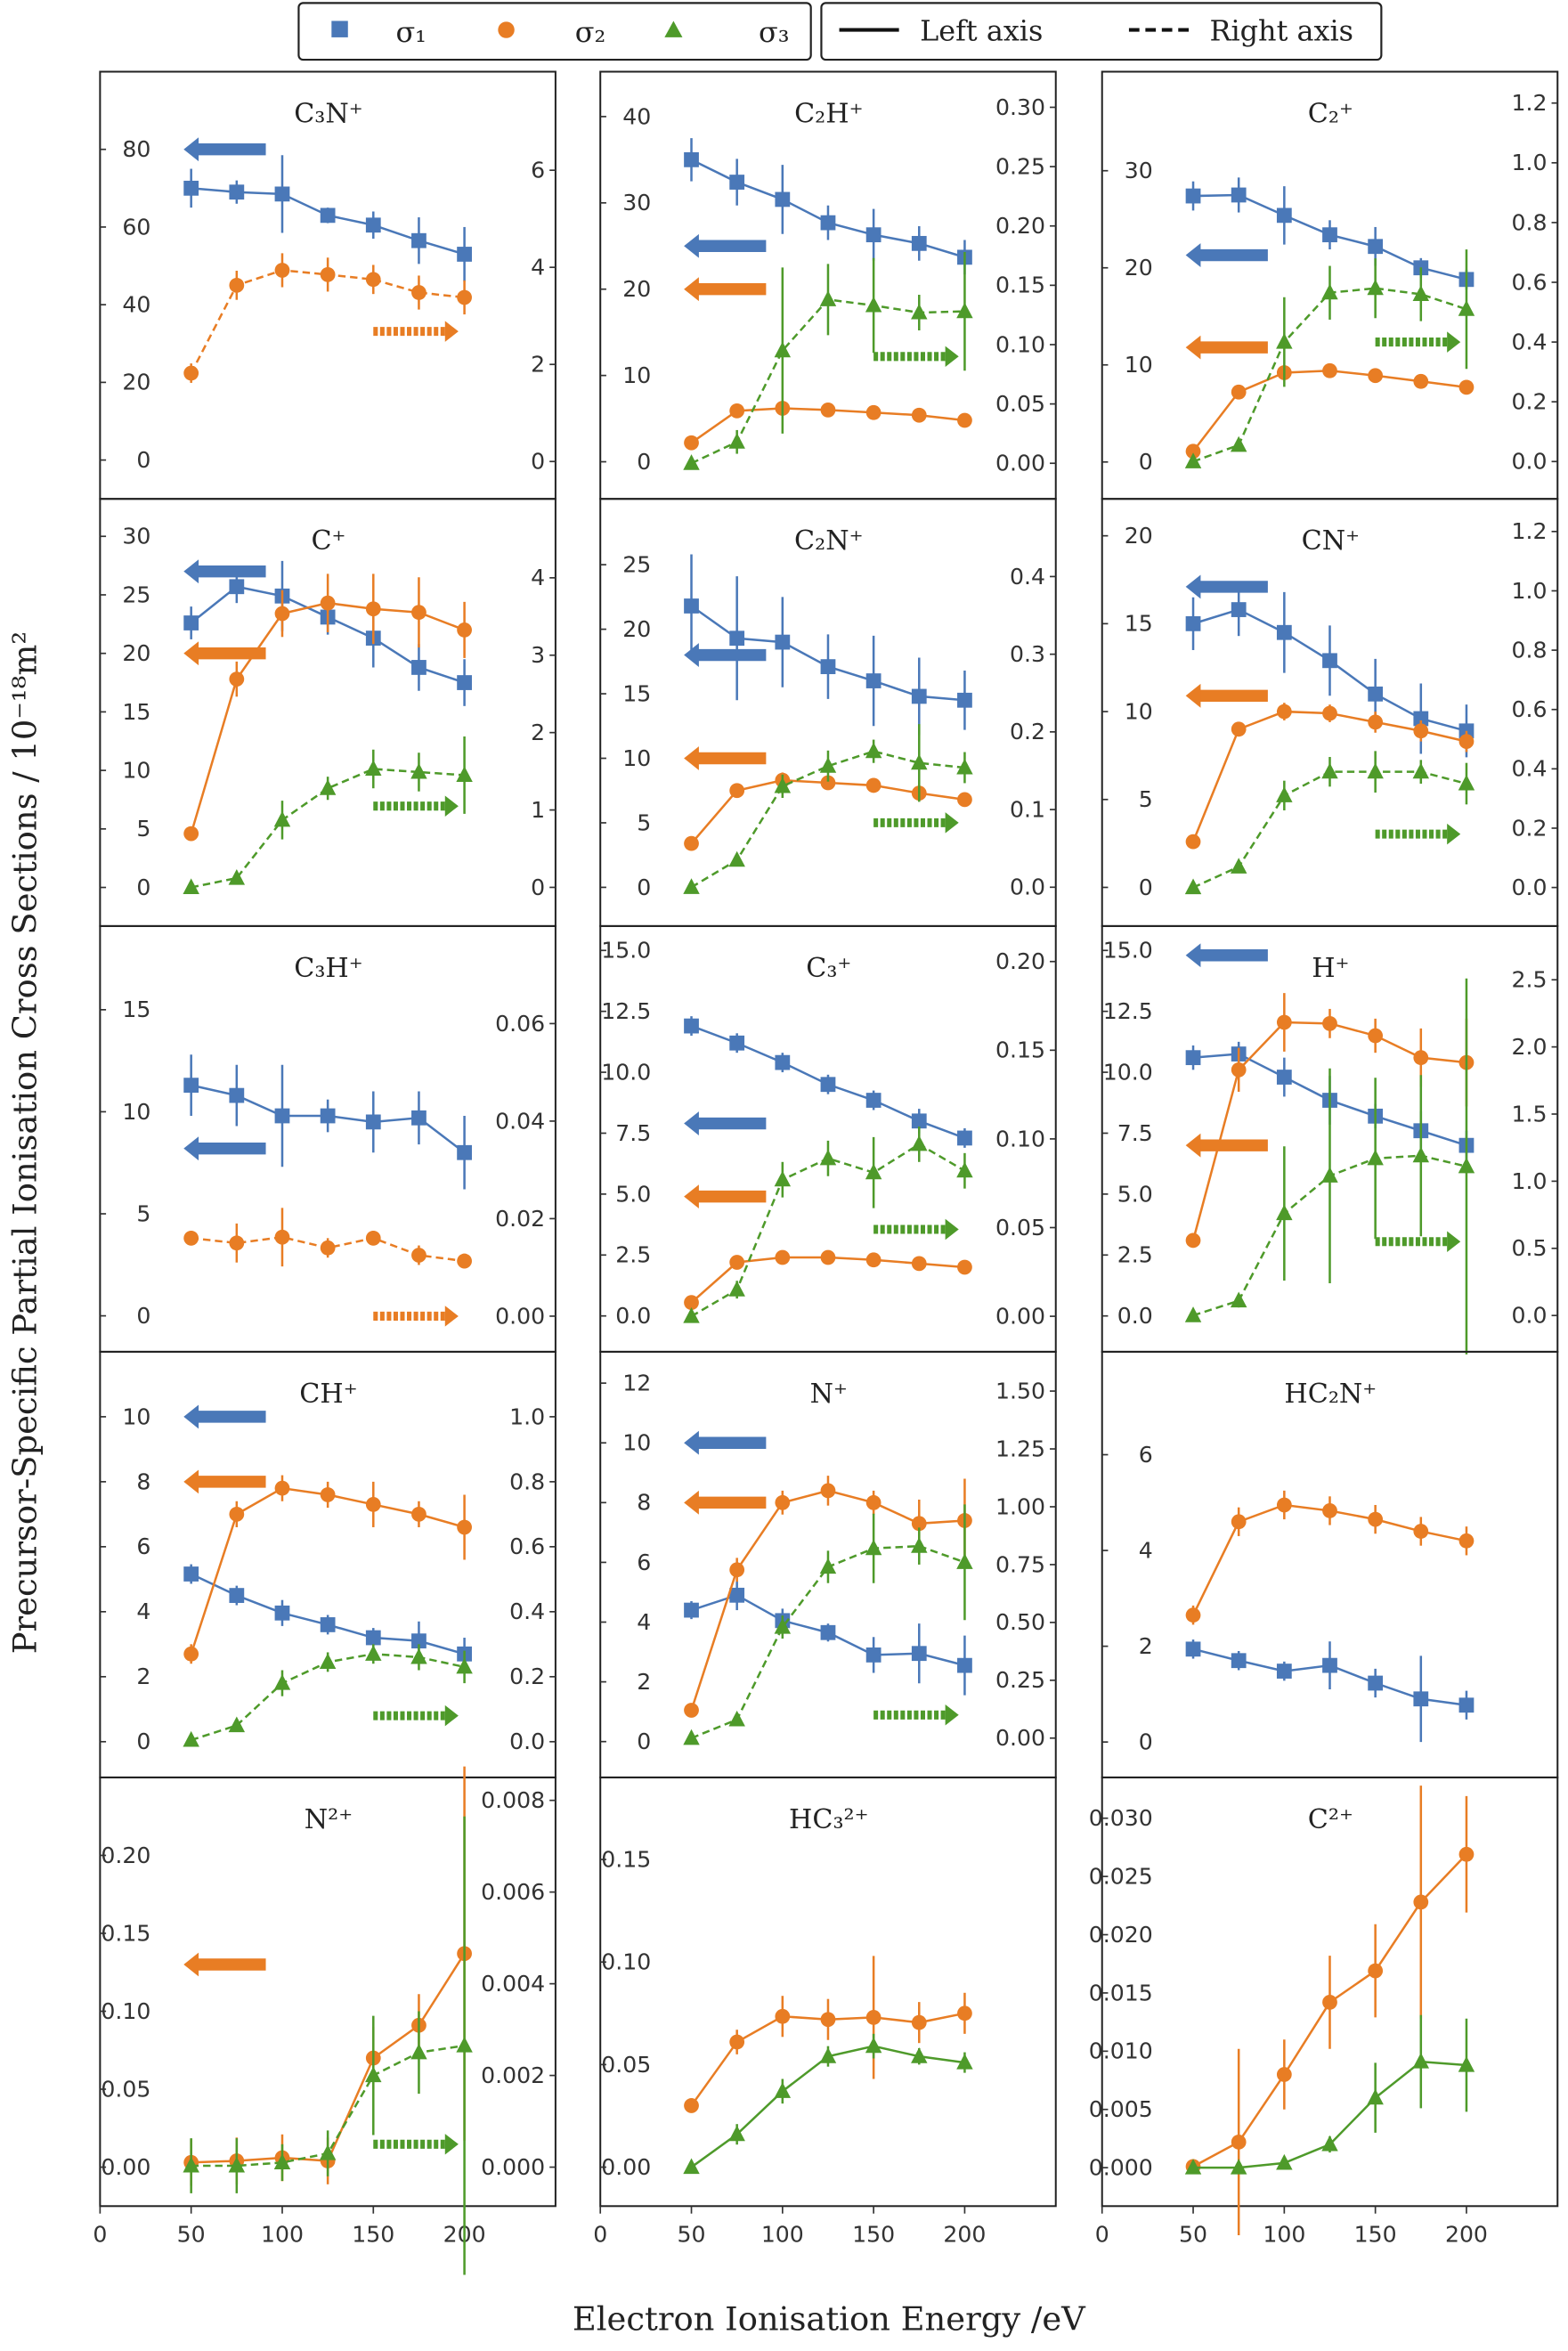  What do you see at coordinates (829, 541) in the screenshot?
I see `panel-title: C₂N⁺` at bounding box center [829, 541].